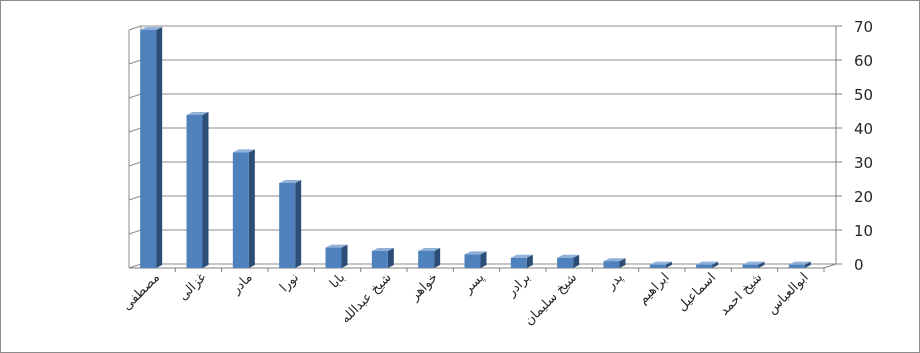  What do you see at coordinates (614, 281) in the screenshot?
I see `x-tick-label: پدر` at bounding box center [614, 281].